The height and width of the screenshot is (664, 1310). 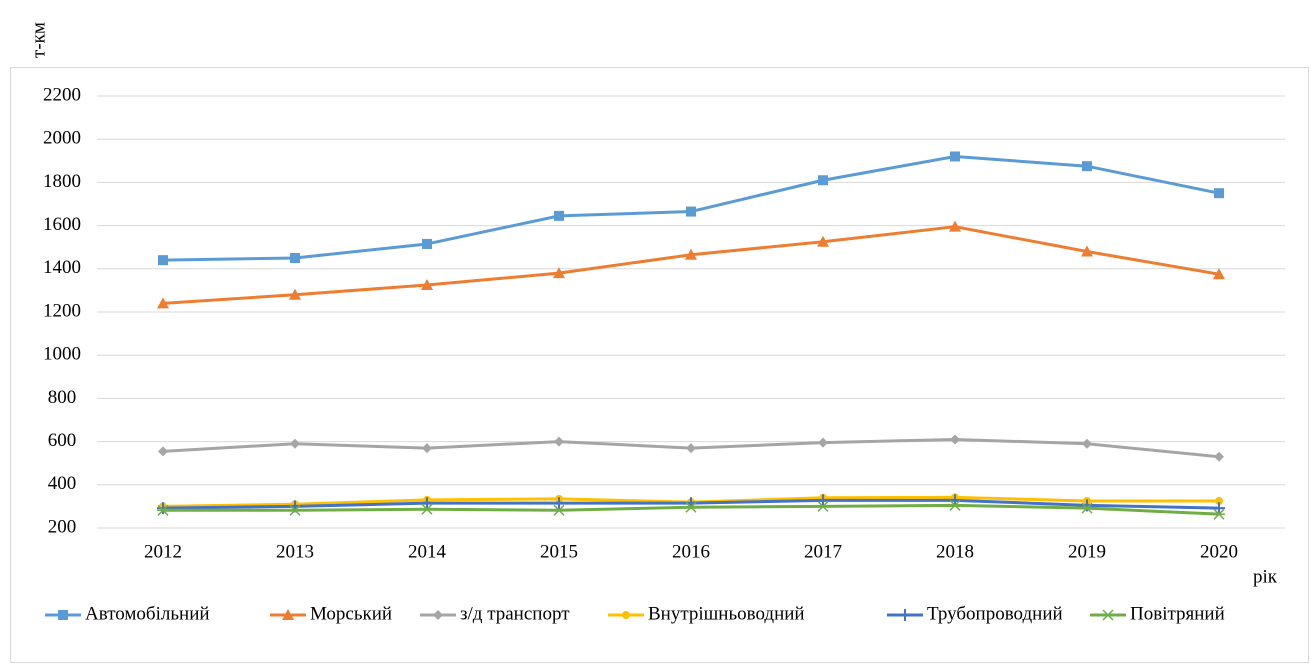 What do you see at coordinates (62, 397) in the screenshot?
I see `y-tick-label: 800` at bounding box center [62, 397].